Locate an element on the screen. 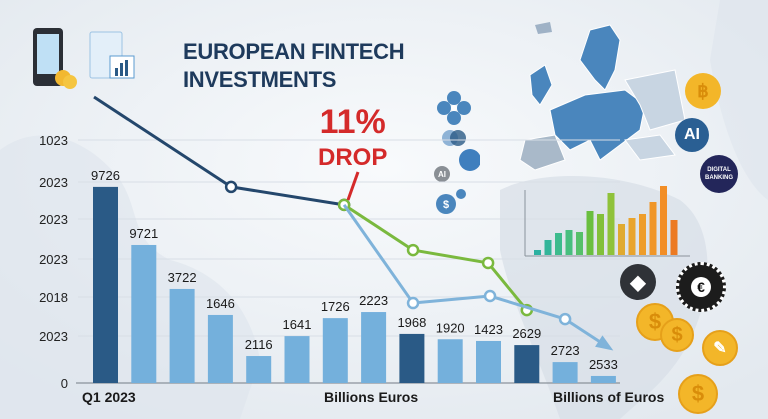 Image resolution: width=768 pixels, height=419 pixels. euro-coin-icon: € is located at coordinates (701, 287).